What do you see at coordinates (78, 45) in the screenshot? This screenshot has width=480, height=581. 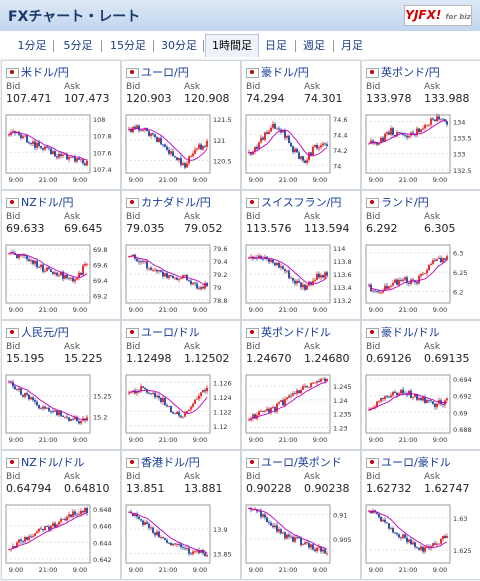 I see `tab-5min: 5分足` at bounding box center [78, 45].